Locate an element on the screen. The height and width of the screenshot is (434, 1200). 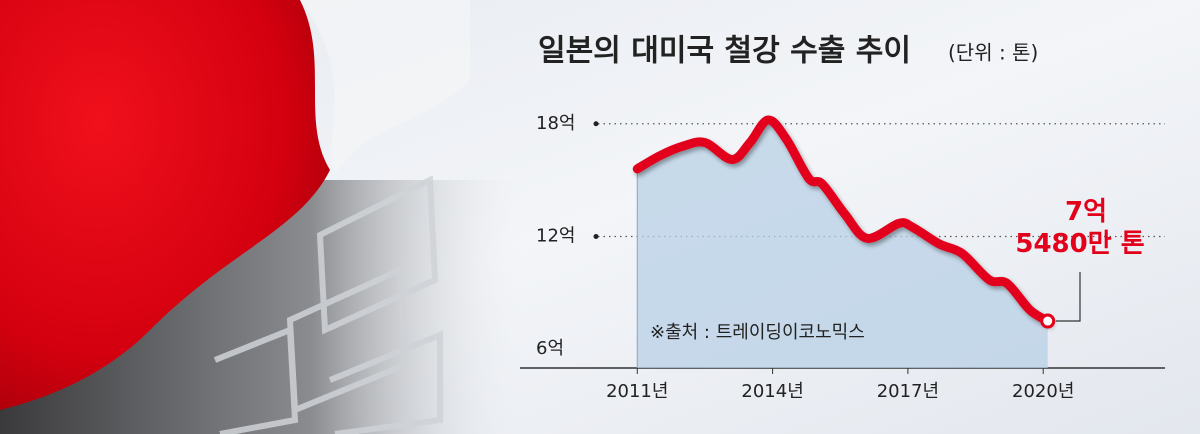
chart-subtitle: (단위 : 톤) is located at coordinates (993, 53).